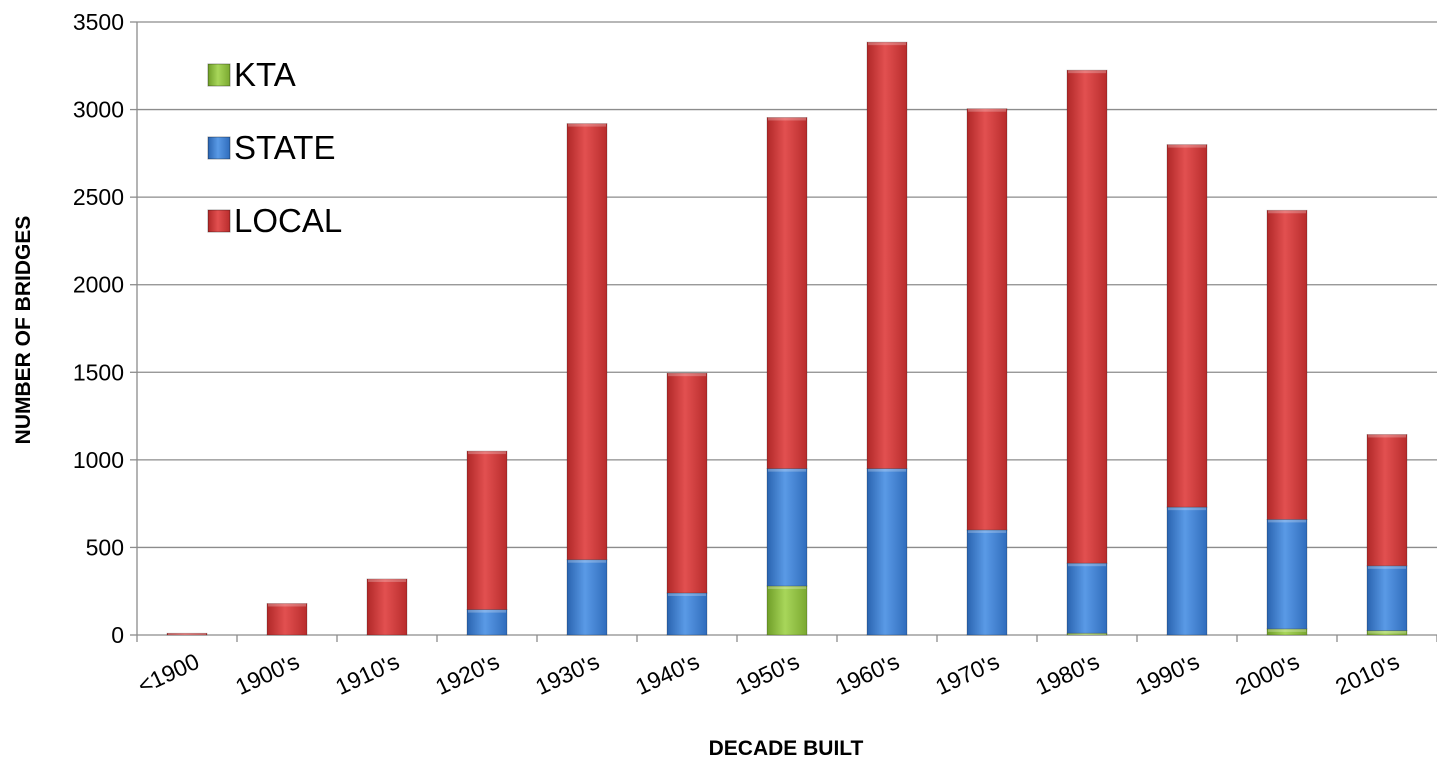 This screenshot has width=1437, height=762. I want to click on y-tick-label: 3000, so click(98, 110).